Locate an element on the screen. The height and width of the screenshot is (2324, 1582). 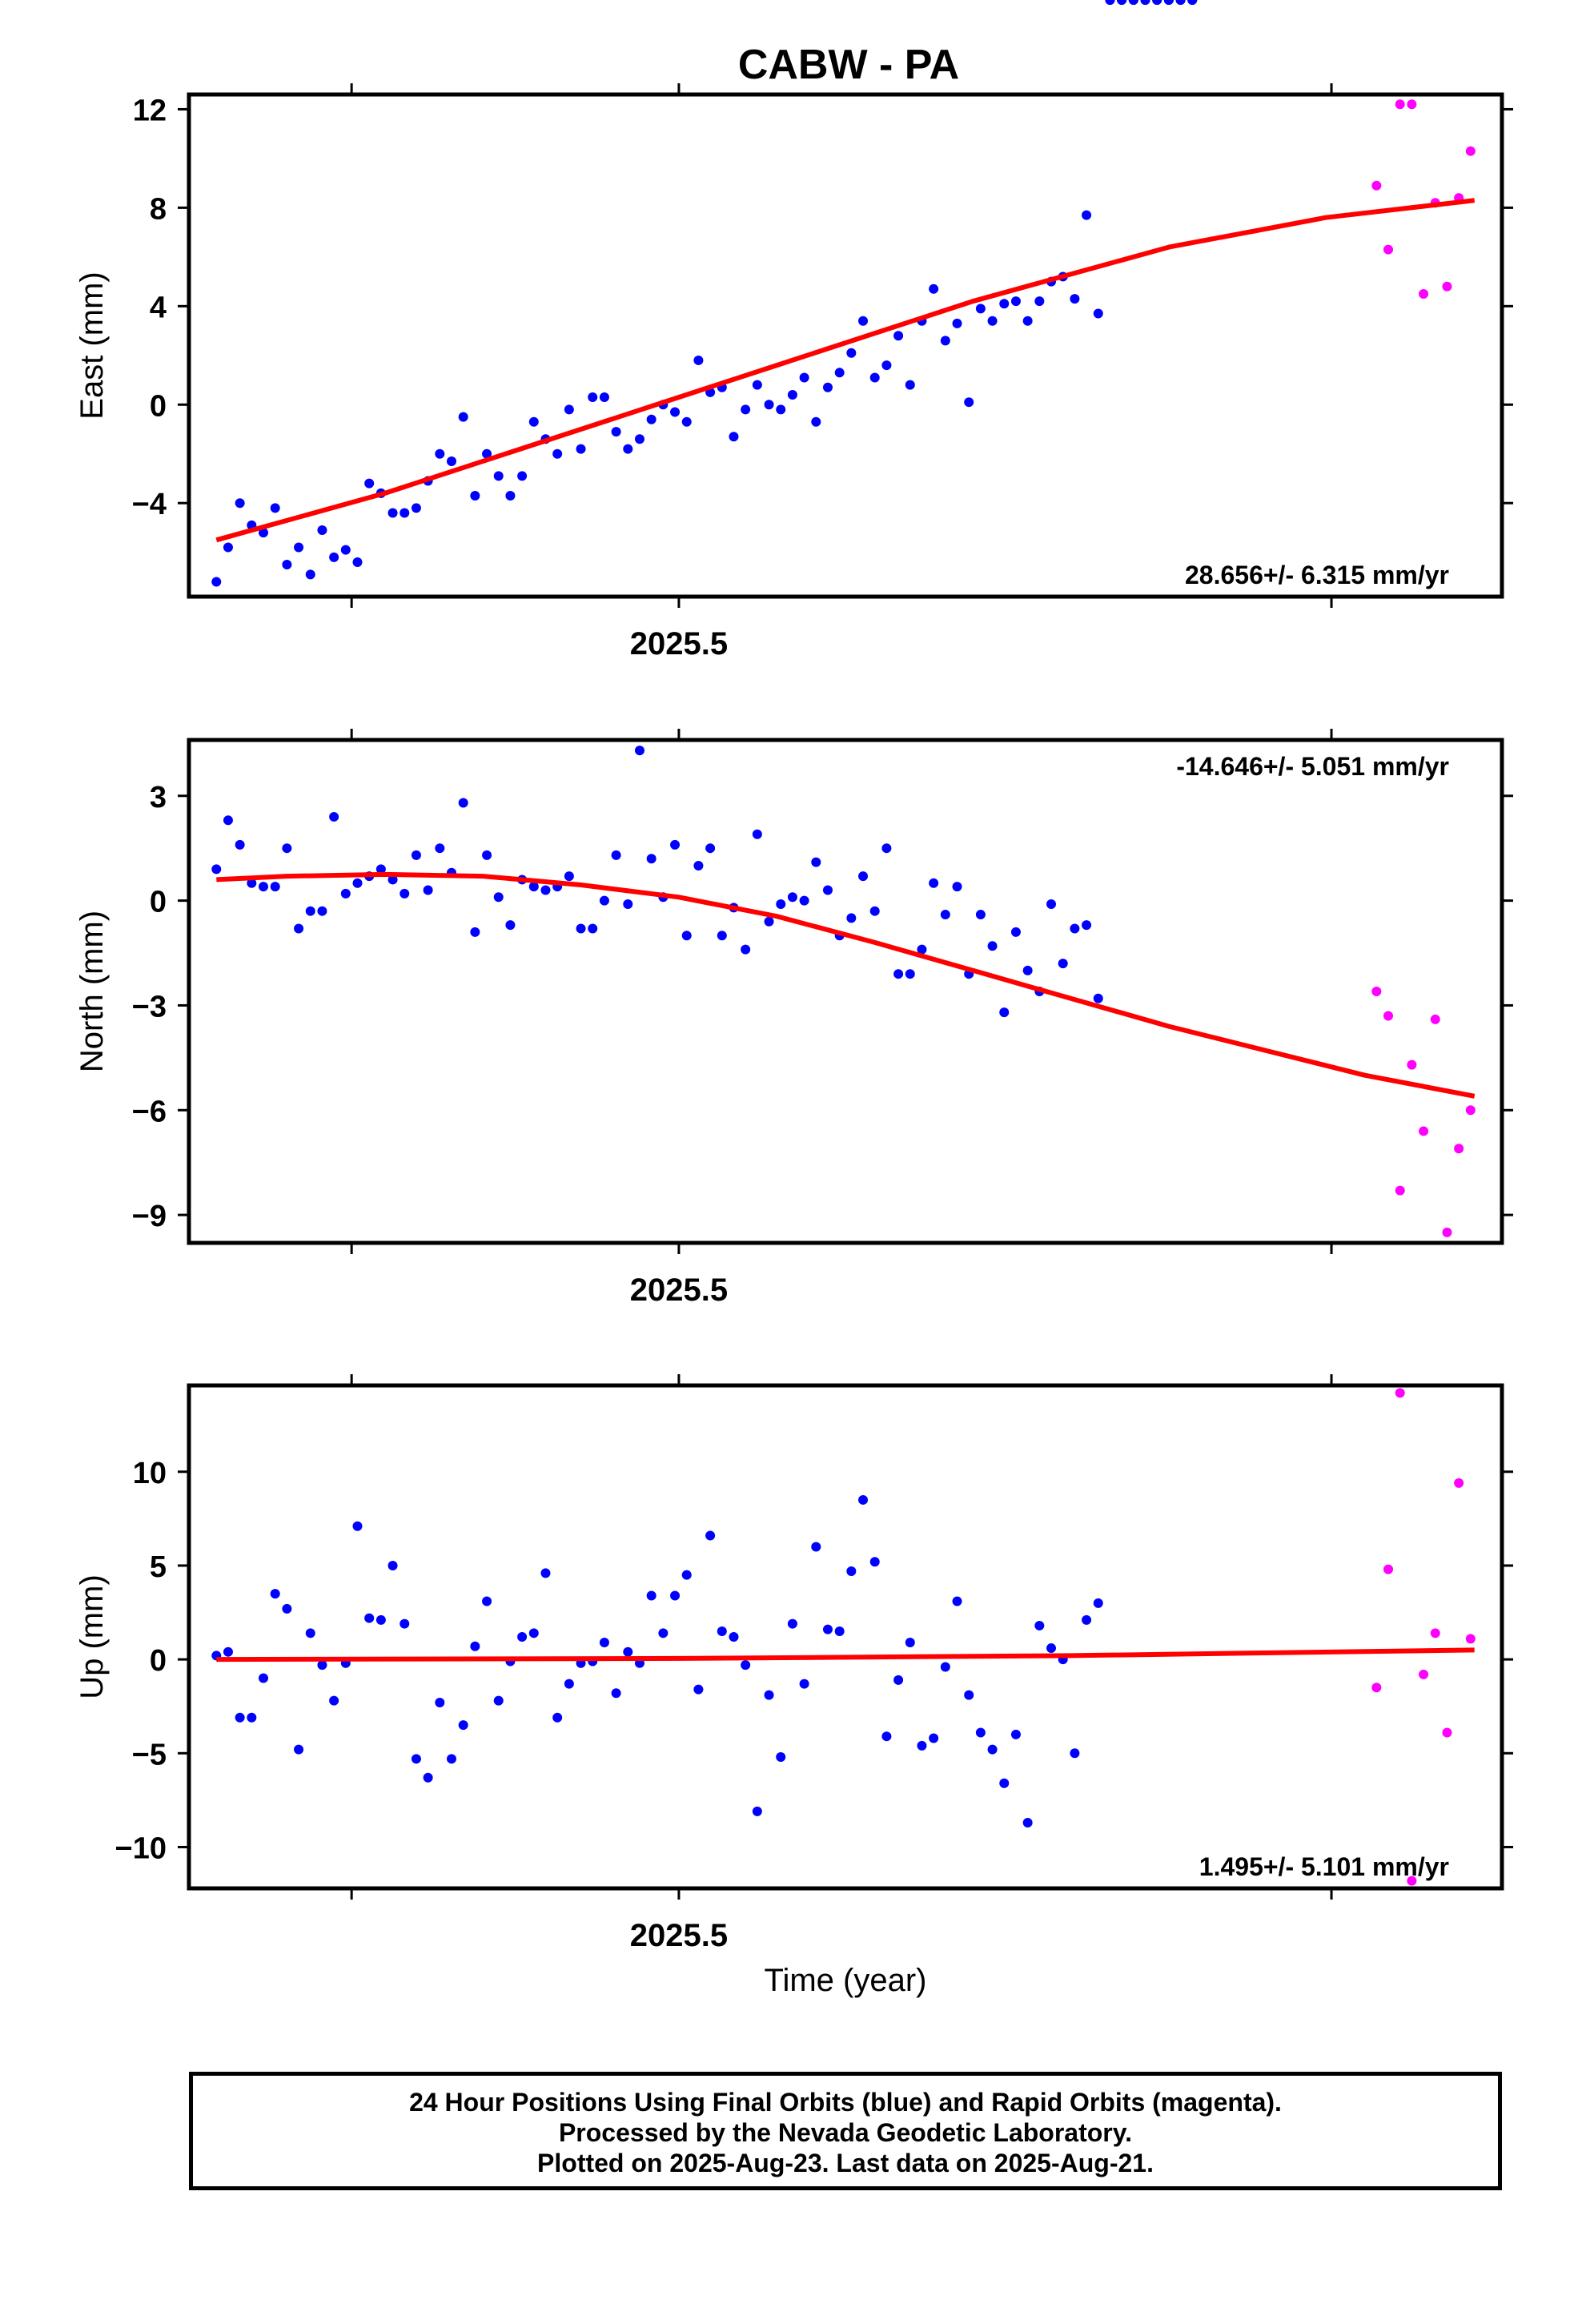
east-fit-line is located at coordinates (846, 370).